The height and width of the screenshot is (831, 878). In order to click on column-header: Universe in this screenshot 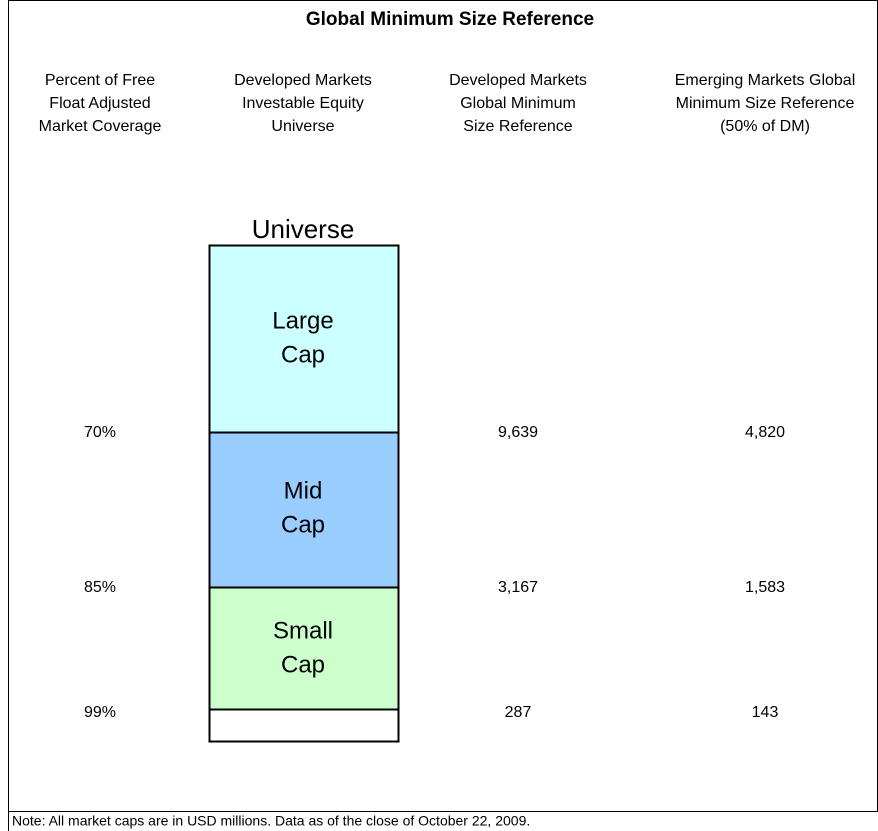, I will do `click(302, 126)`.